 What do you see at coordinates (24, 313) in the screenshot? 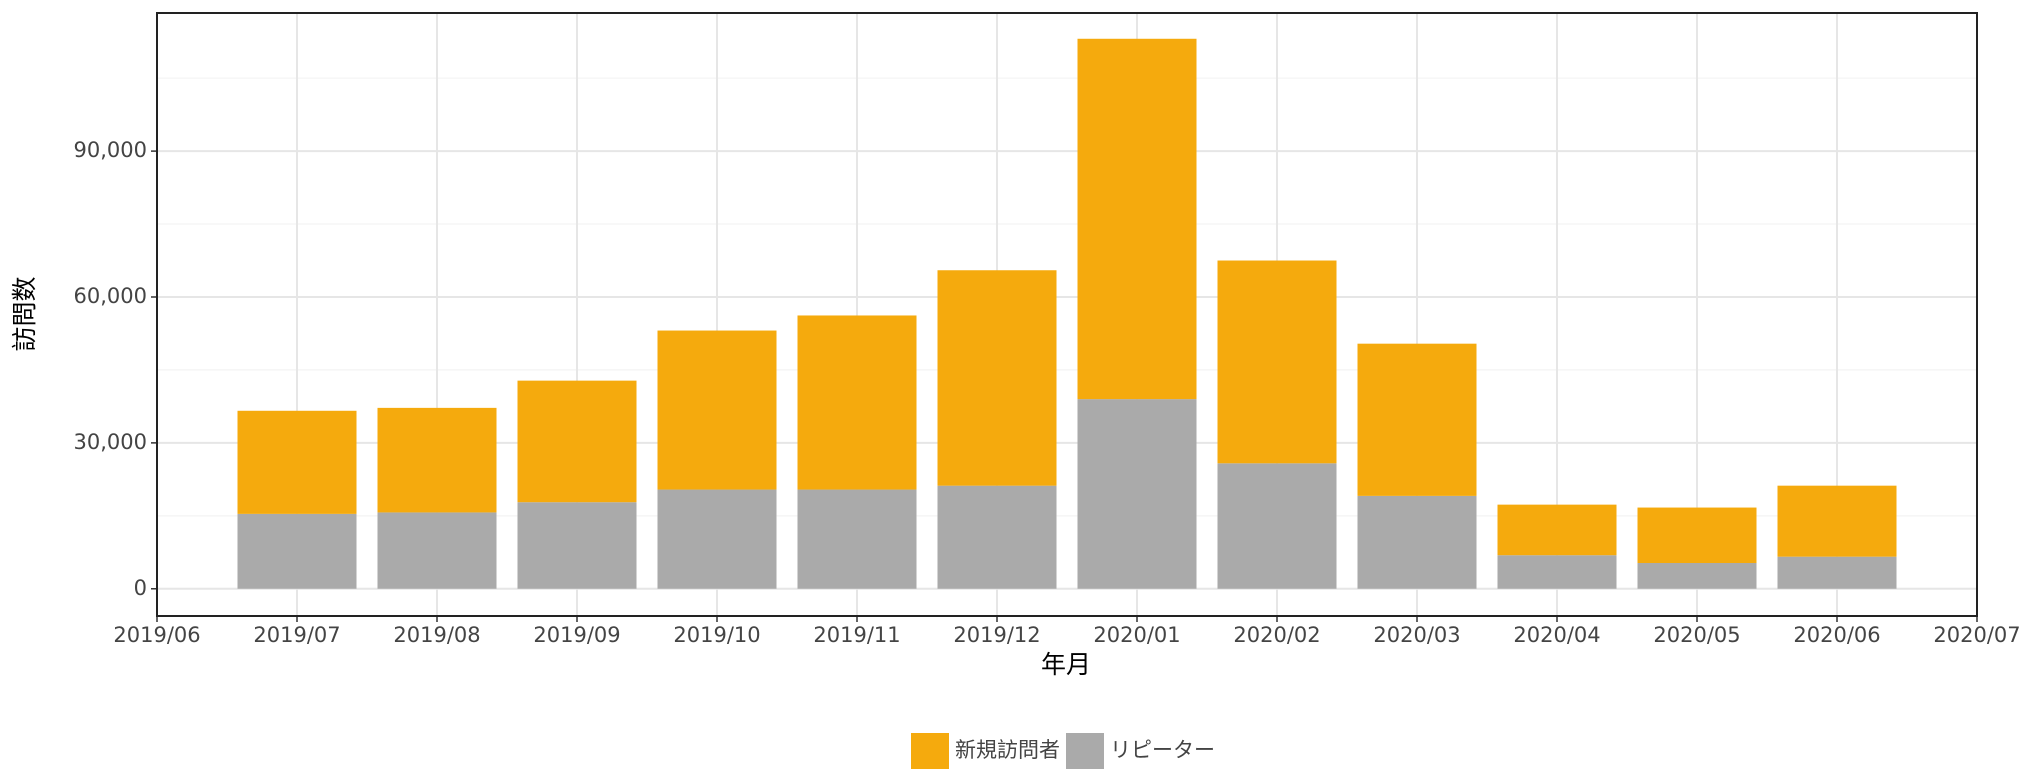
I see `y-axis-title: 訪問数` at bounding box center [24, 313].